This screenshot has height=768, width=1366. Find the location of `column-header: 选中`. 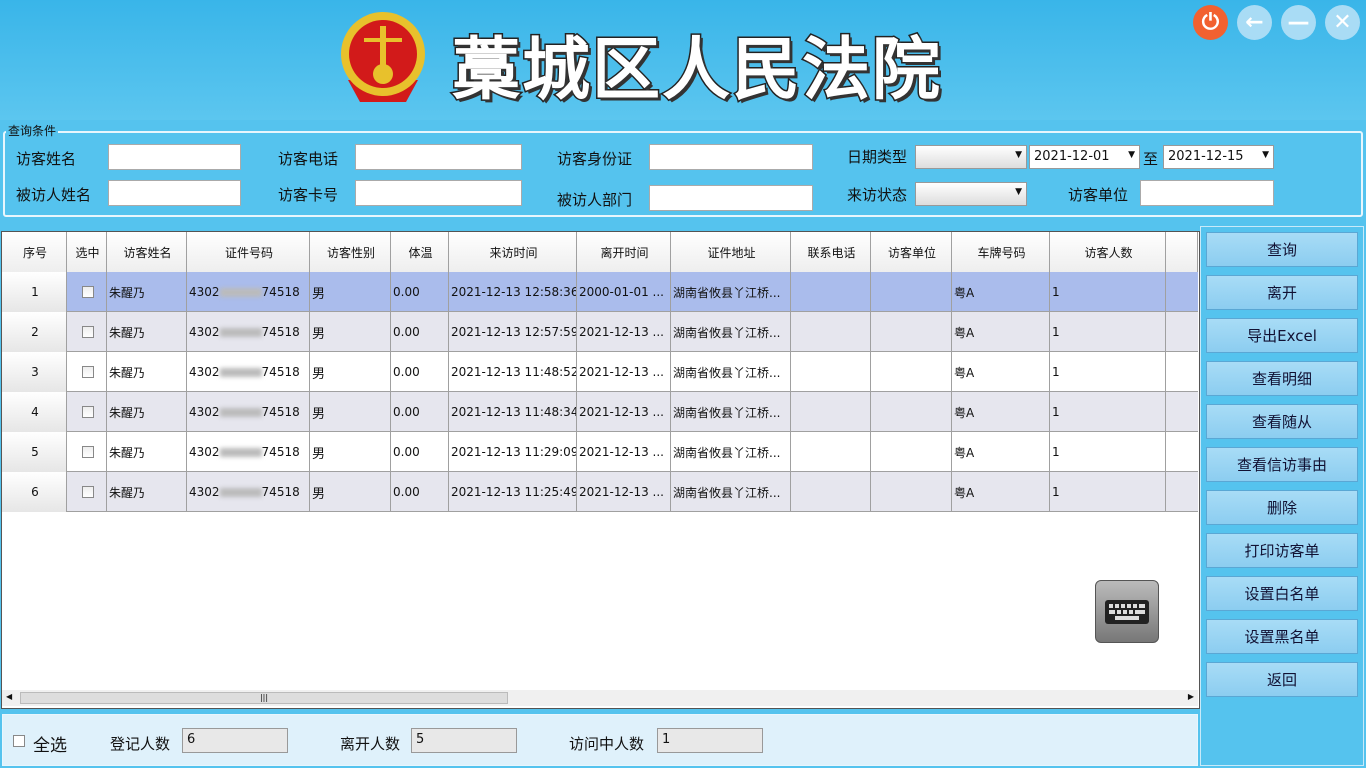

column-header: 选中 is located at coordinates (87, 252).